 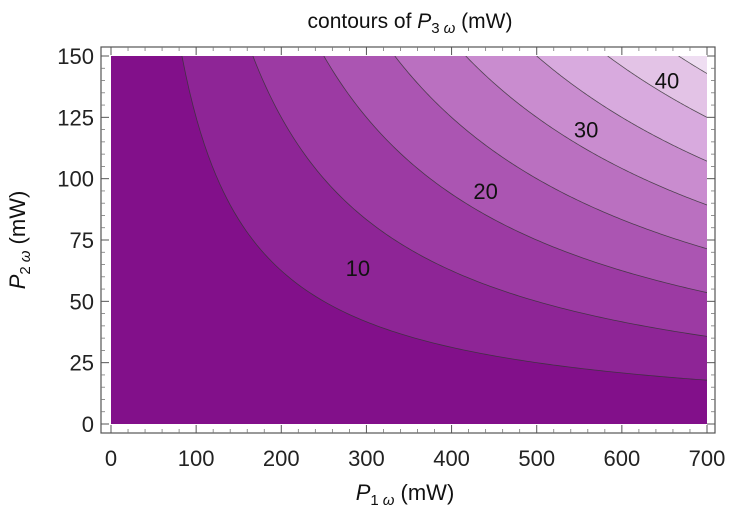 I want to click on contour-label-20: 20, so click(x=485, y=191).